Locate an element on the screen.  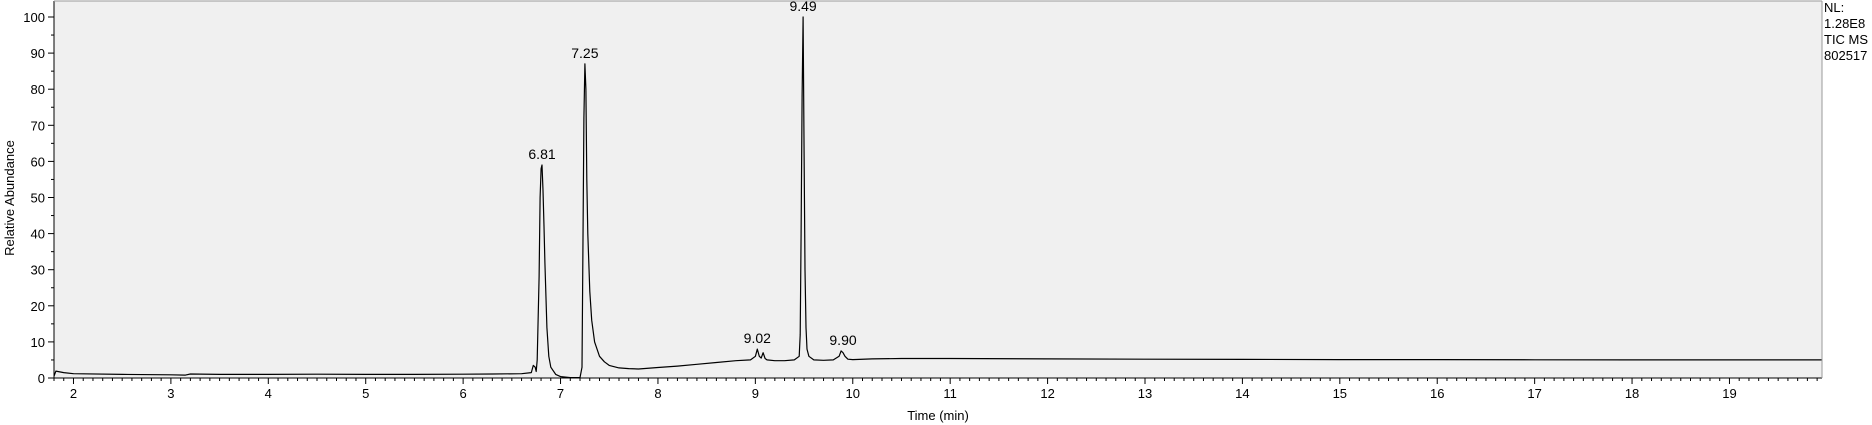
y-tick-label: 90 is located at coordinates (38, 53).